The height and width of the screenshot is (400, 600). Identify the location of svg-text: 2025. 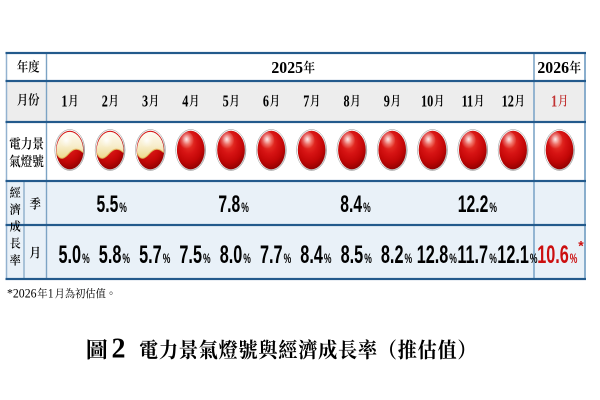
(287, 67).